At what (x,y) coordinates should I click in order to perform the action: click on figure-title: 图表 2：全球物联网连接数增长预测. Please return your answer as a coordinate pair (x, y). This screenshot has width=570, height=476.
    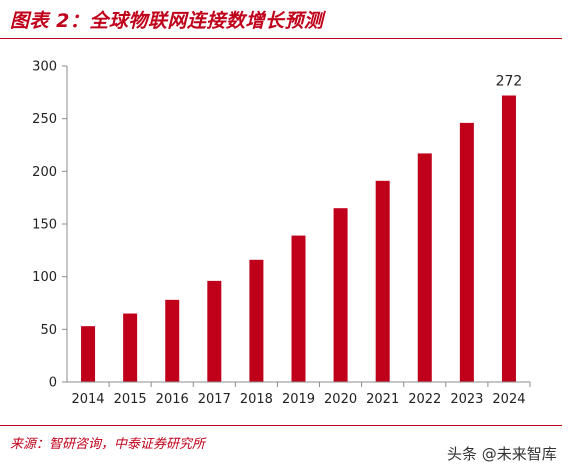
    Looking at the image, I should click on (167, 21).